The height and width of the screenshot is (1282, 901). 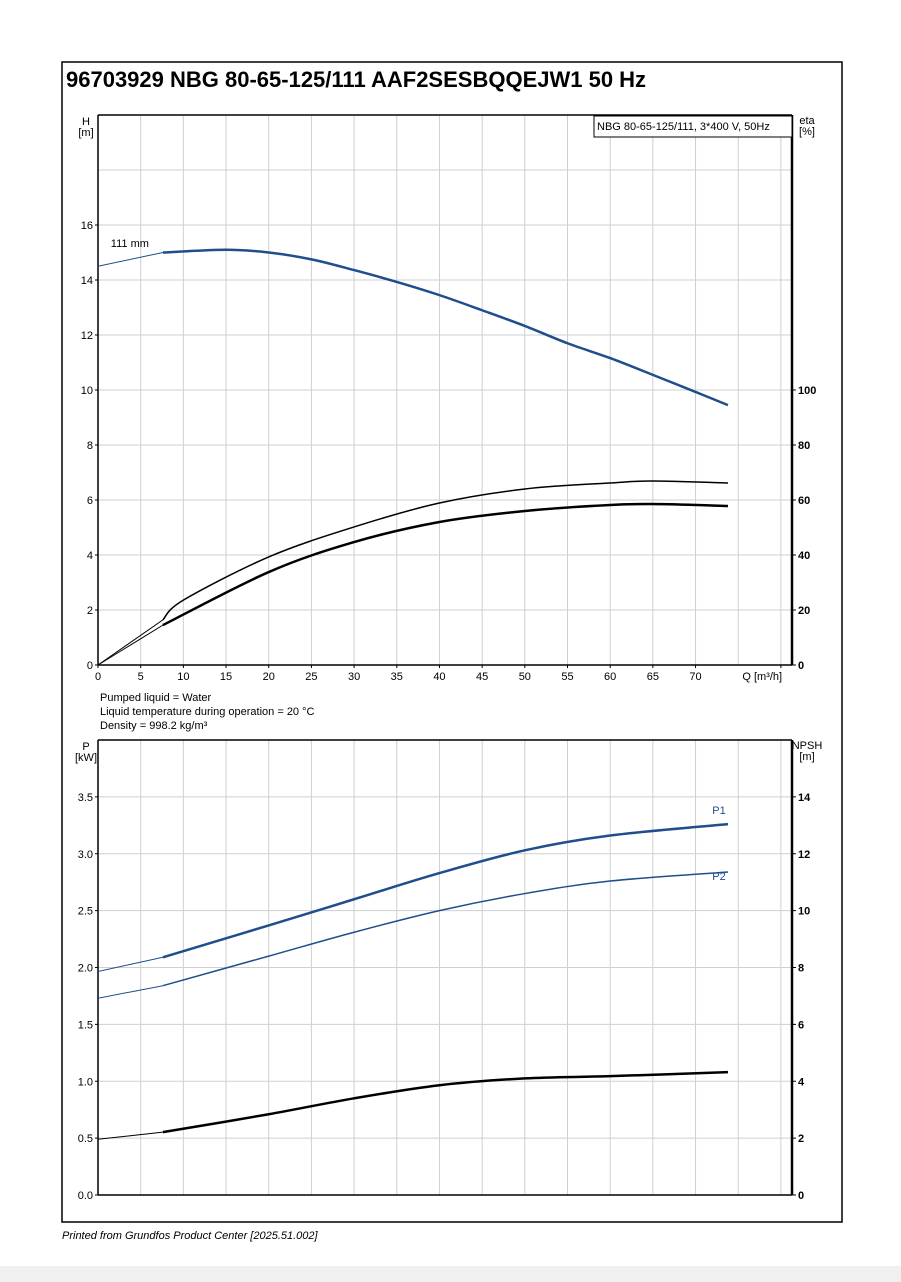 What do you see at coordinates (695, 677) in the screenshot?
I see `x-tick-label: 70` at bounding box center [695, 677].